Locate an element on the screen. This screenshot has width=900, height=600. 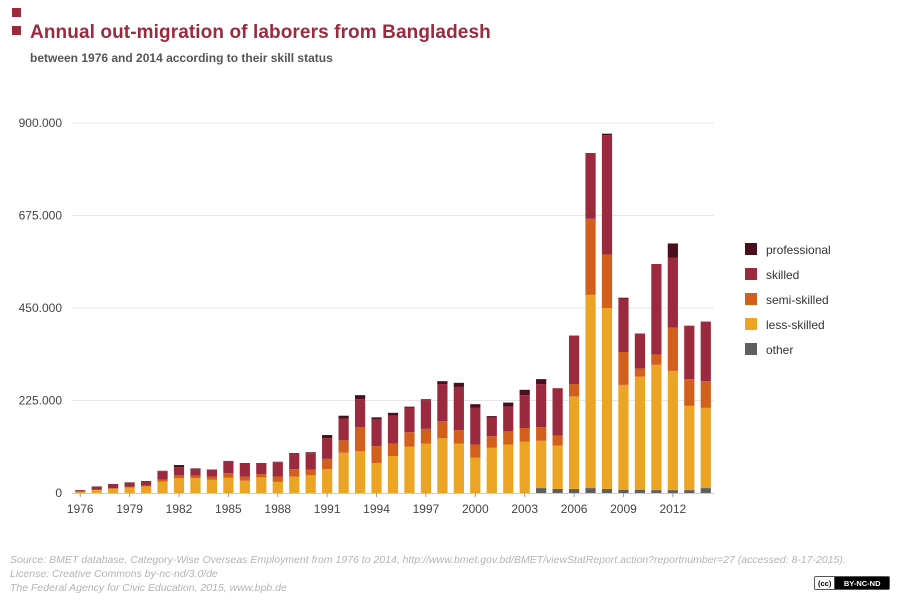
bar-professional-1997 is located at coordinates (426, 400).